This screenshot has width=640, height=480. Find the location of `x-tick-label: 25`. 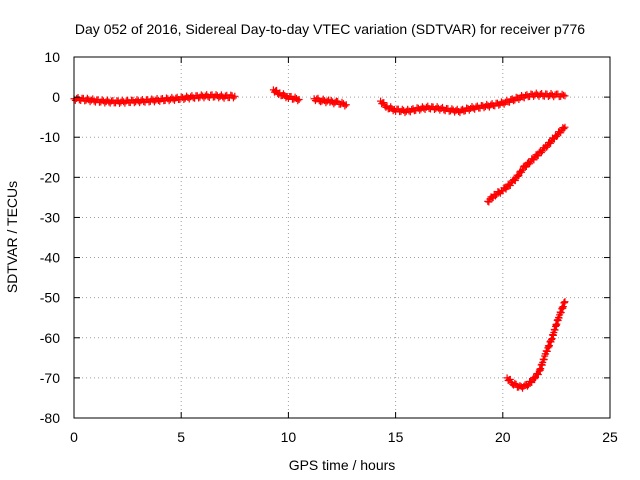

x-tick-label: 25 is located at coordinates (610, 437).